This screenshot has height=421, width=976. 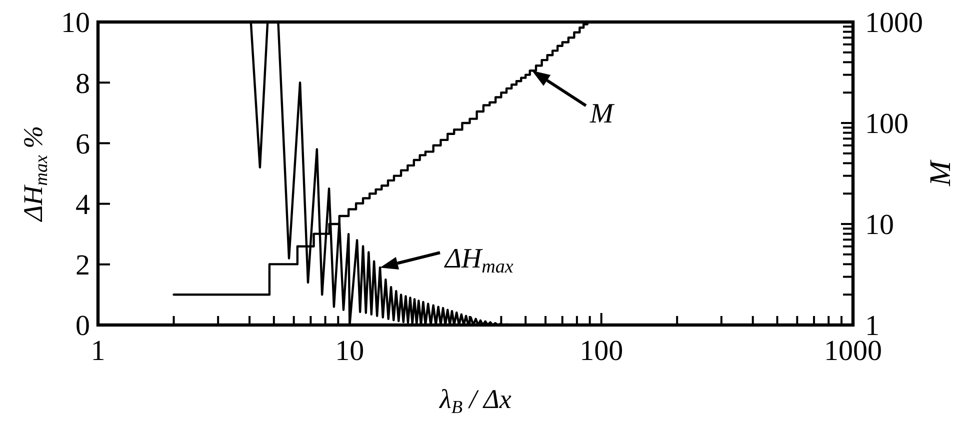 I want to click on x-axis-title: λ$_{B}$ / Δx, so click(x=475, y=400).